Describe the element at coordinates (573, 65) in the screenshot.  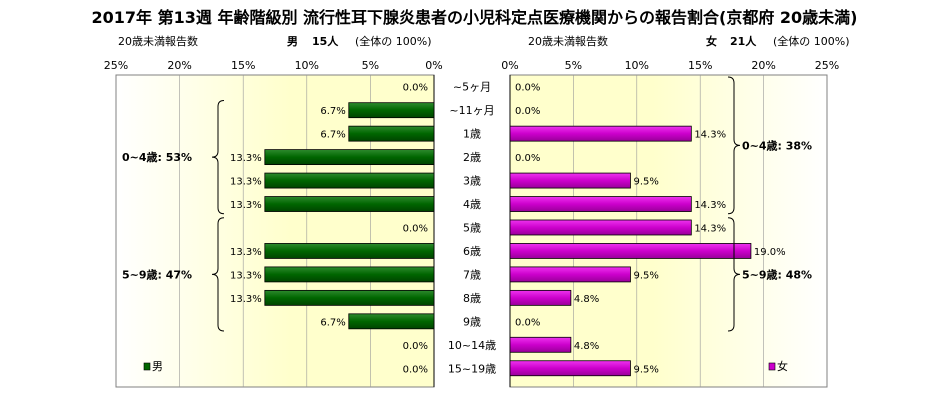
I see `tick-label-right: 5%` at that location.